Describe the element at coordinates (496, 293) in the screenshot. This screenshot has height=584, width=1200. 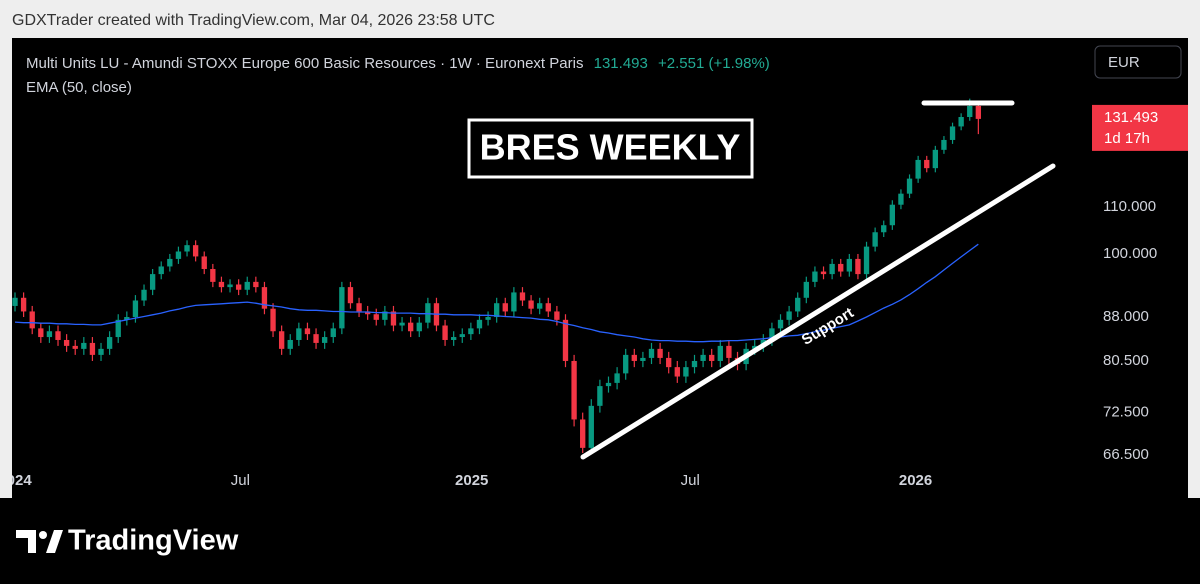
I see `ema-line` at that location.